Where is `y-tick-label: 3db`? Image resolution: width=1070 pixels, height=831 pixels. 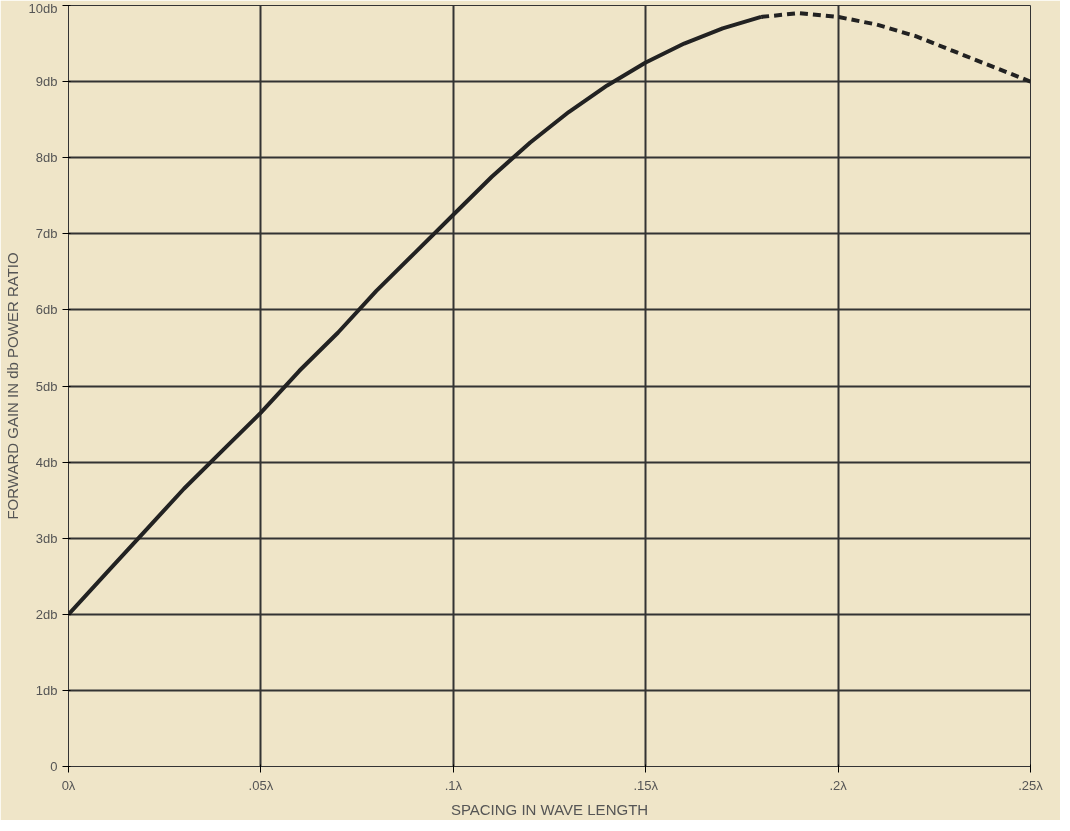 y-tick-label: 3db is located at coordinates (46, 538).